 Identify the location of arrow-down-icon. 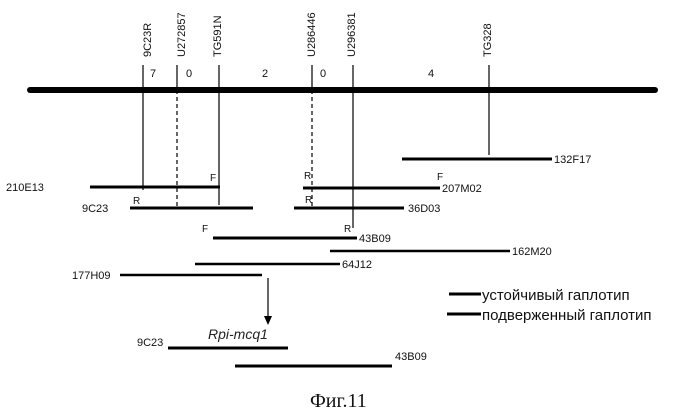
(268, 320).